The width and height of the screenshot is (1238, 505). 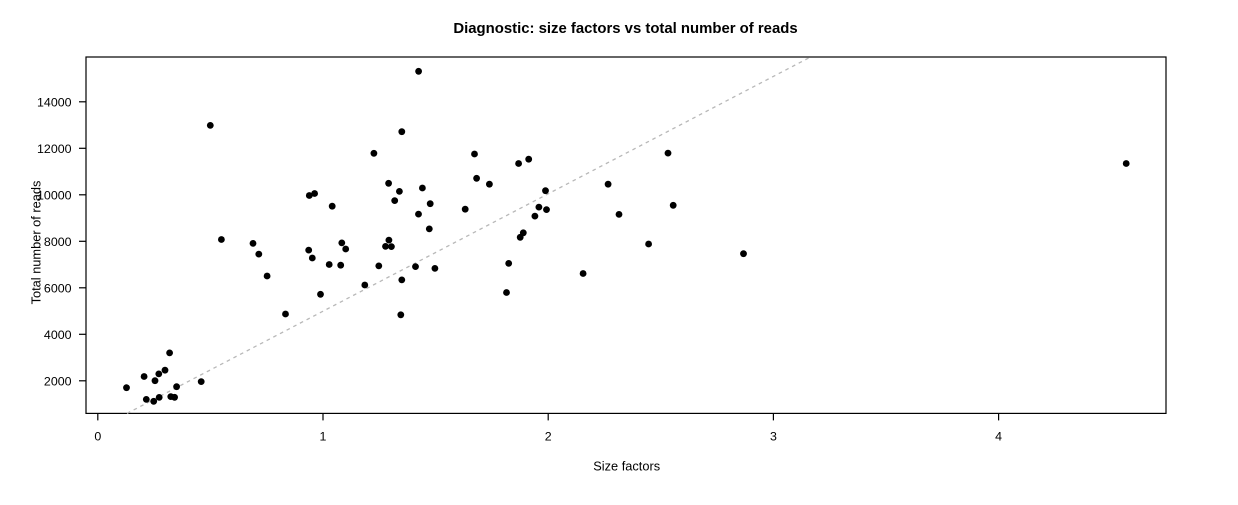 I want to click on svg-text: 14000, so click(x=54, y=102).